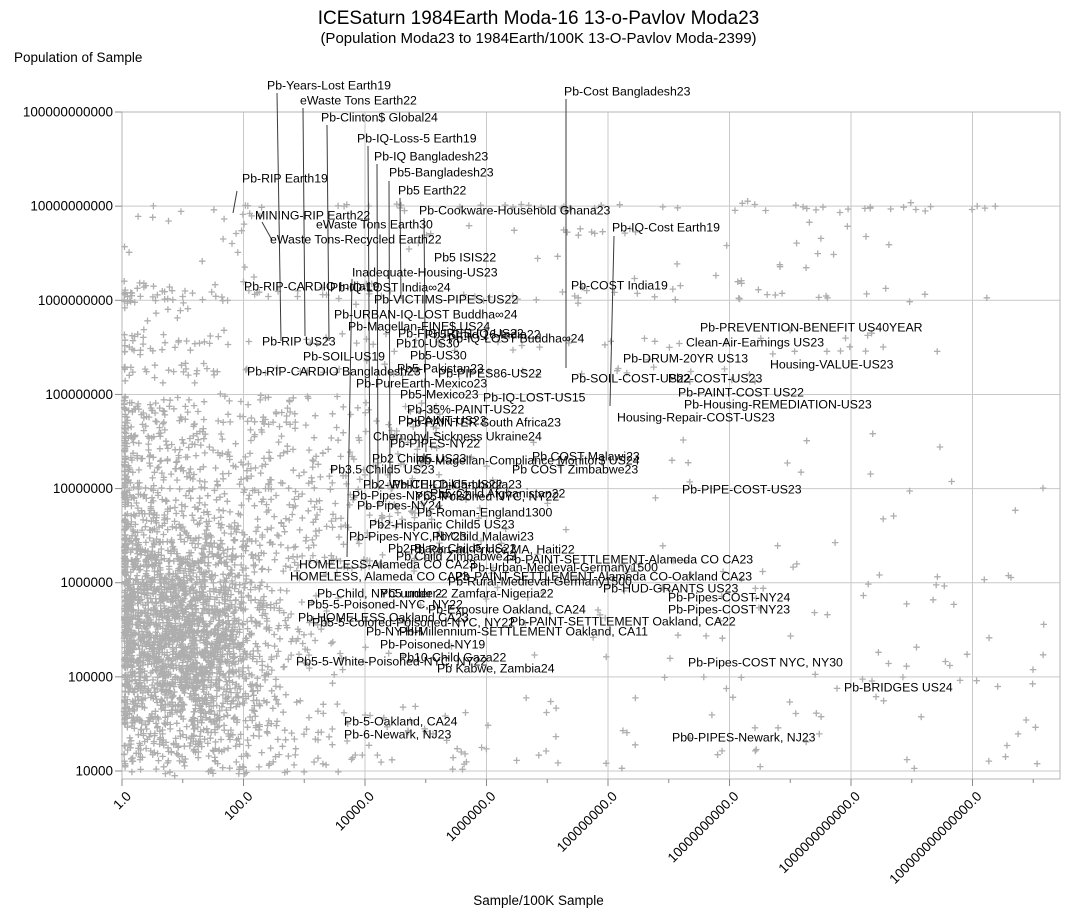 Image resolution: width=1077 pixels, height=919 pixels. I want to click on y-tick-label: 100000000, so click(79, 394).